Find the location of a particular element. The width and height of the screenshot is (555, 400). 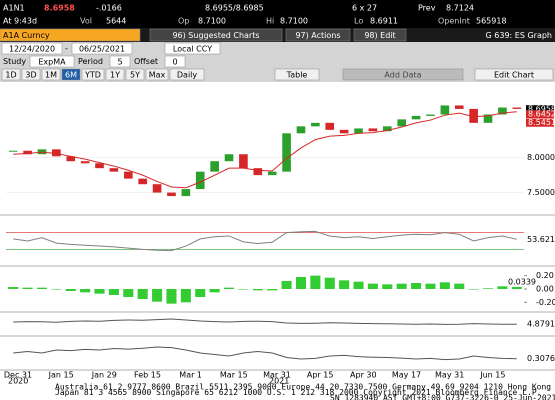

range-button-label: YTD is located at coordinates (92, 75).